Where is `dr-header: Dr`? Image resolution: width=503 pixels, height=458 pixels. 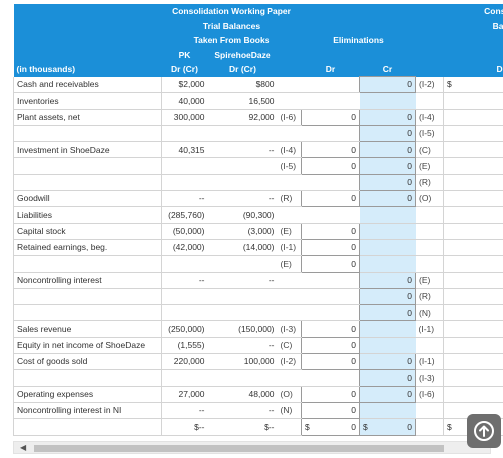 dr-header: Dr is located at coordinates (330, 69).